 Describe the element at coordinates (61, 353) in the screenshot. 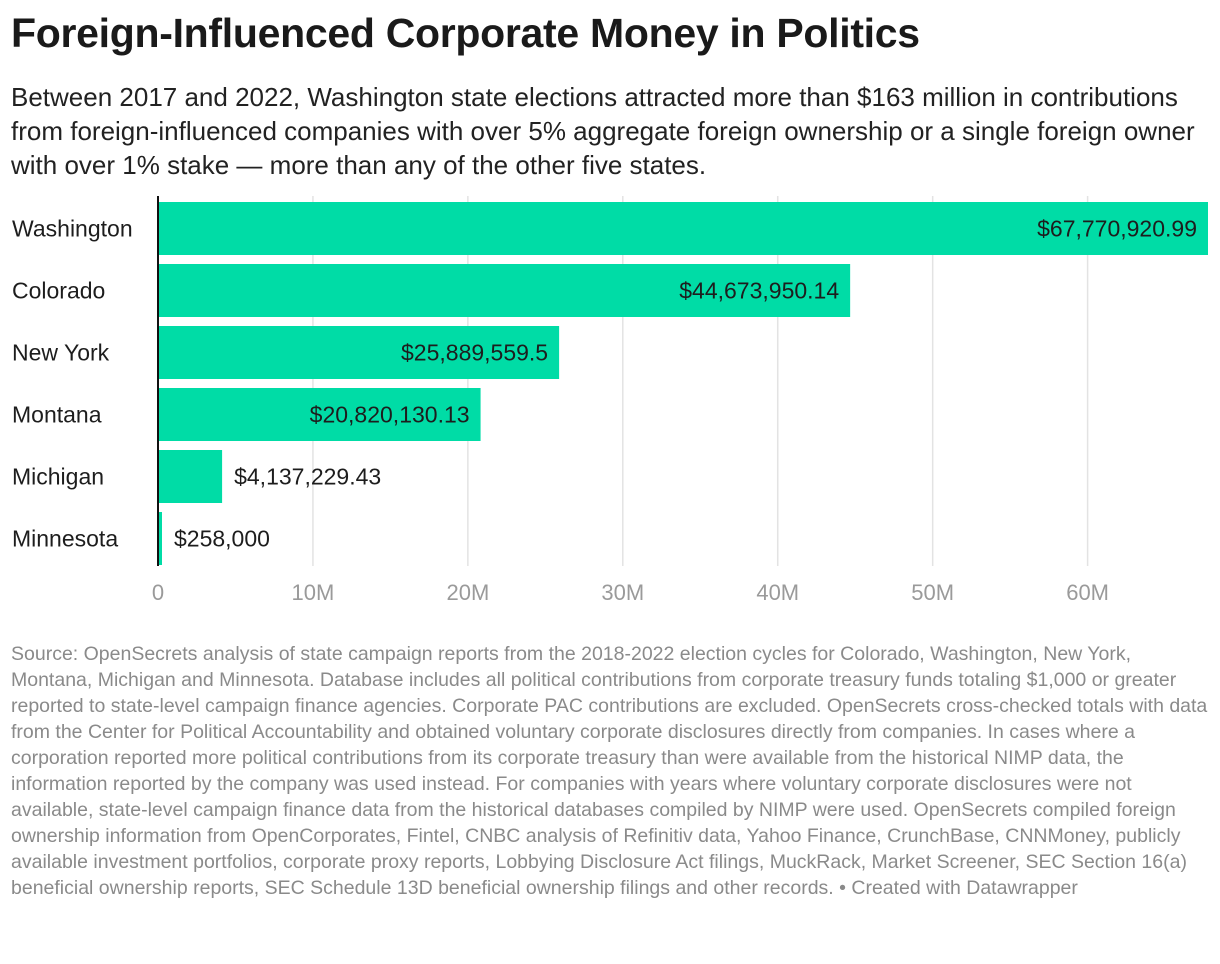

I see `category-label: New York` at that location.